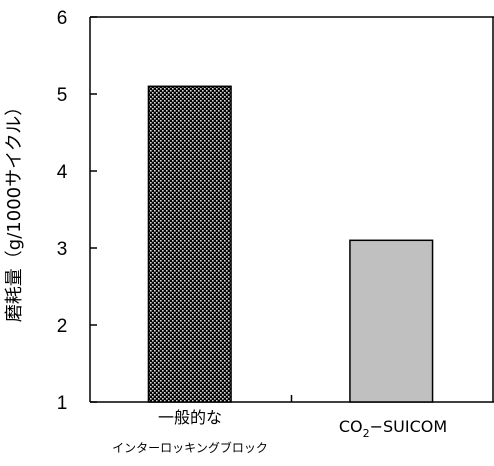 This screenshot has width=494, height=466. I want to click on category-label-2-rest: −SUICOM, so click(409, 426).